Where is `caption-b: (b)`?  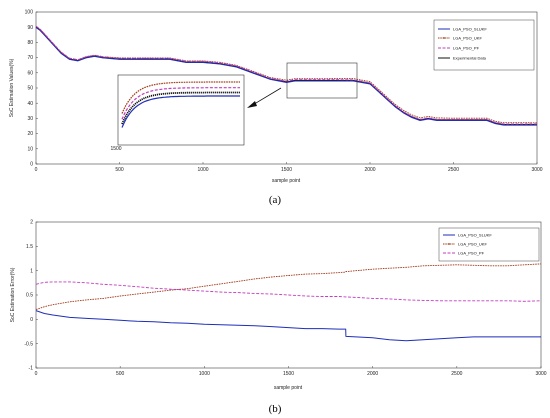 caption-b: (b) is located at coordinates (275, 409).